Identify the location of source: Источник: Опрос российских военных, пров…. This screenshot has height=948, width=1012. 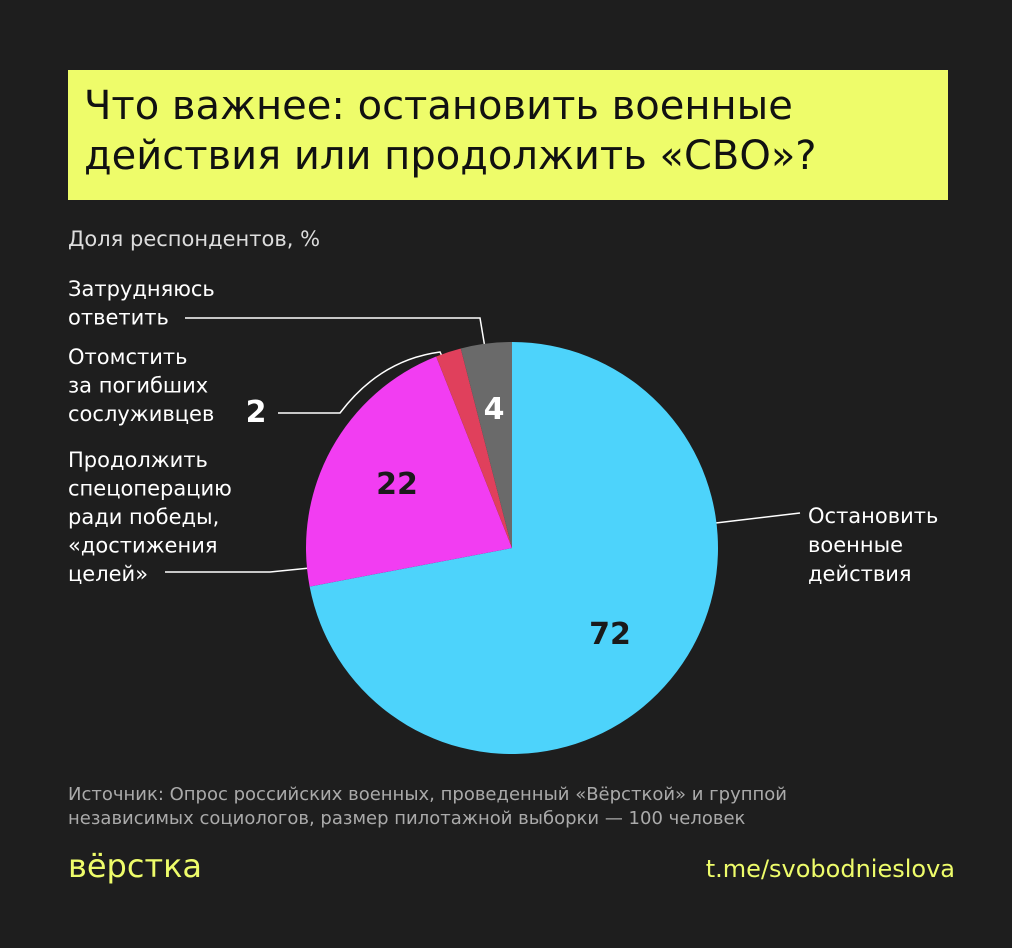
(427, 806).